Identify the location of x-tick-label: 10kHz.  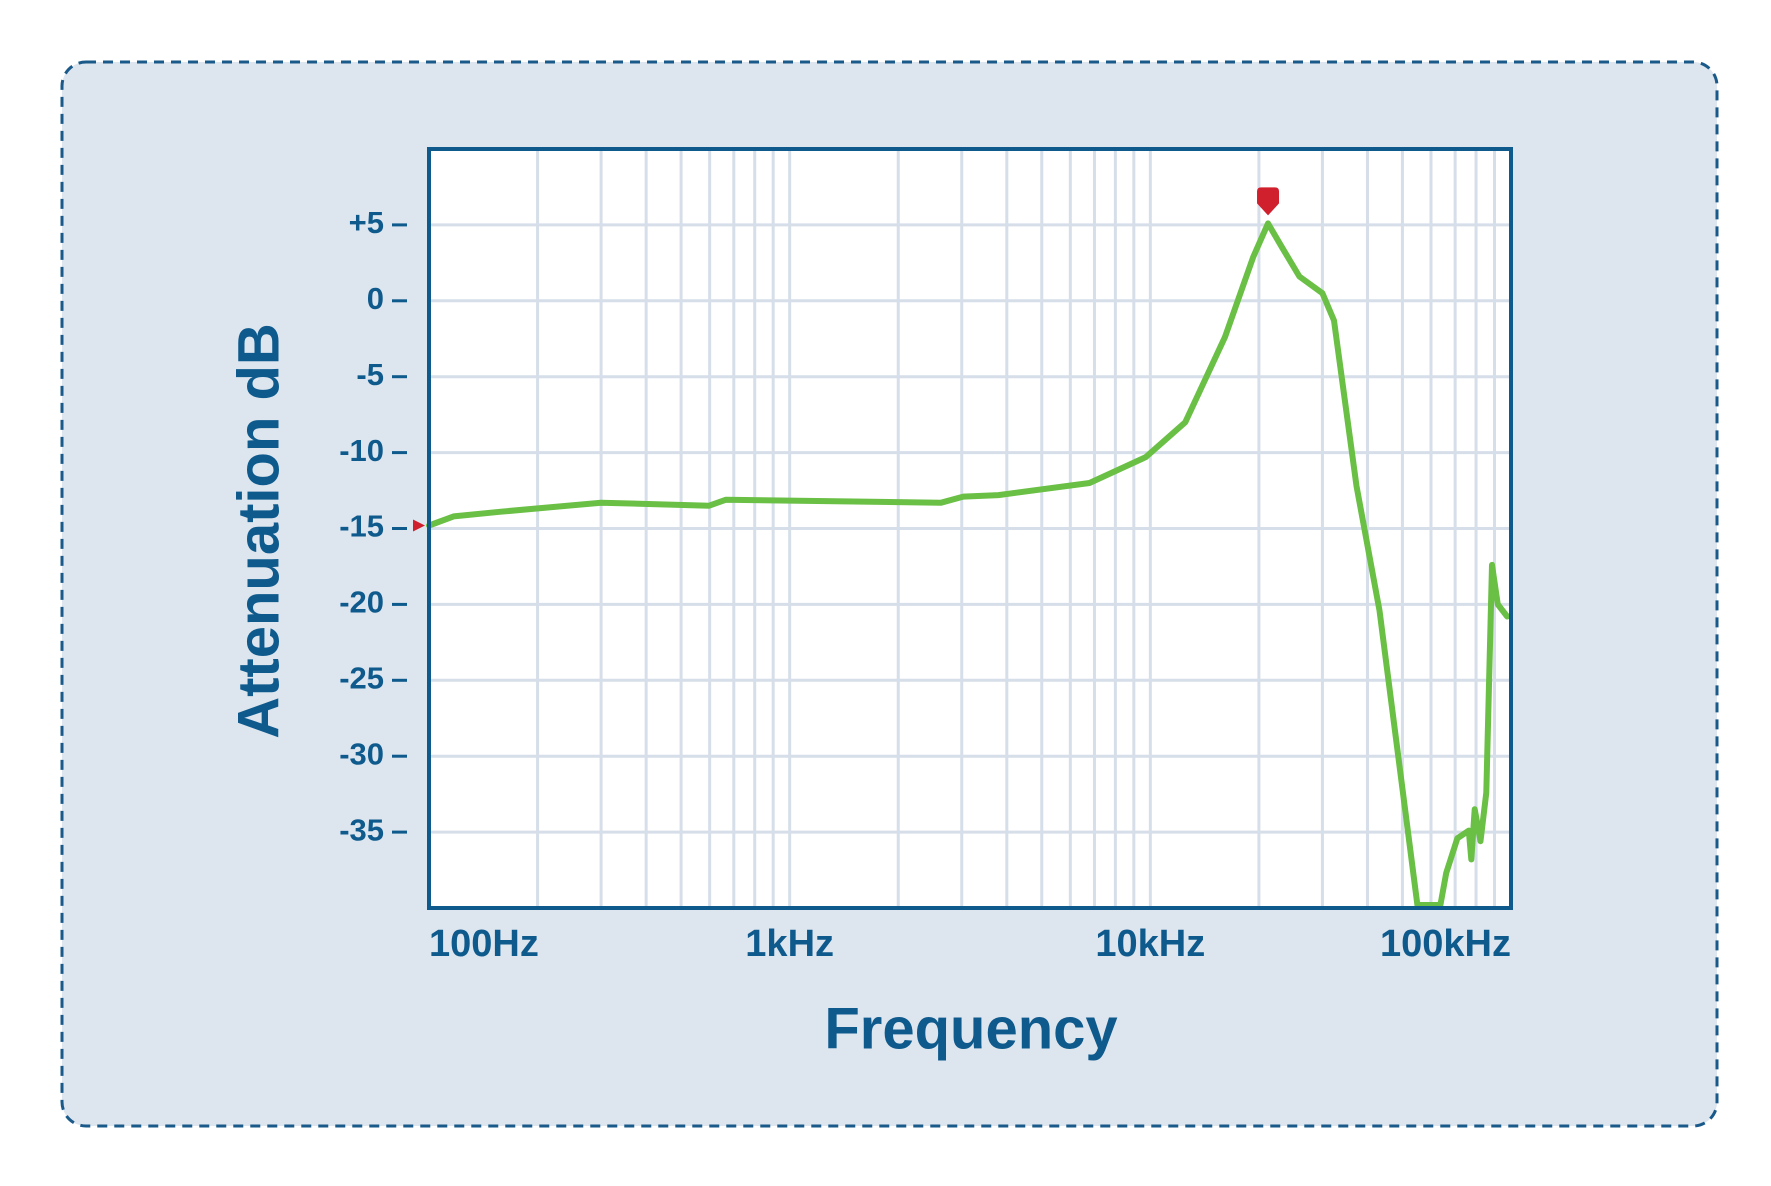
(1150, 944).